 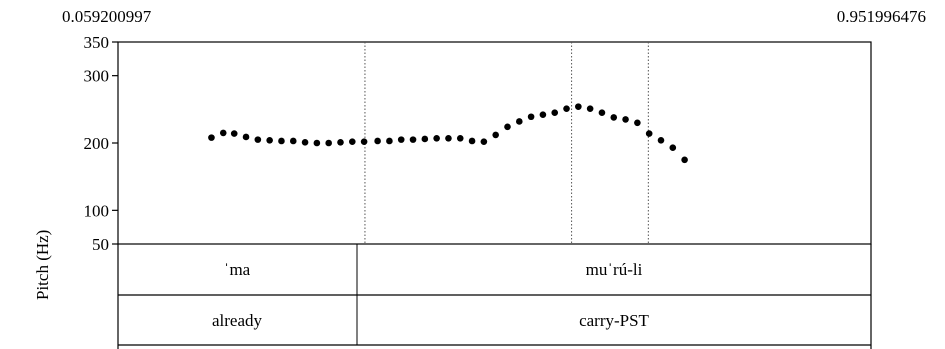 I want to click on pitch-points, so click(x=448, y=133).